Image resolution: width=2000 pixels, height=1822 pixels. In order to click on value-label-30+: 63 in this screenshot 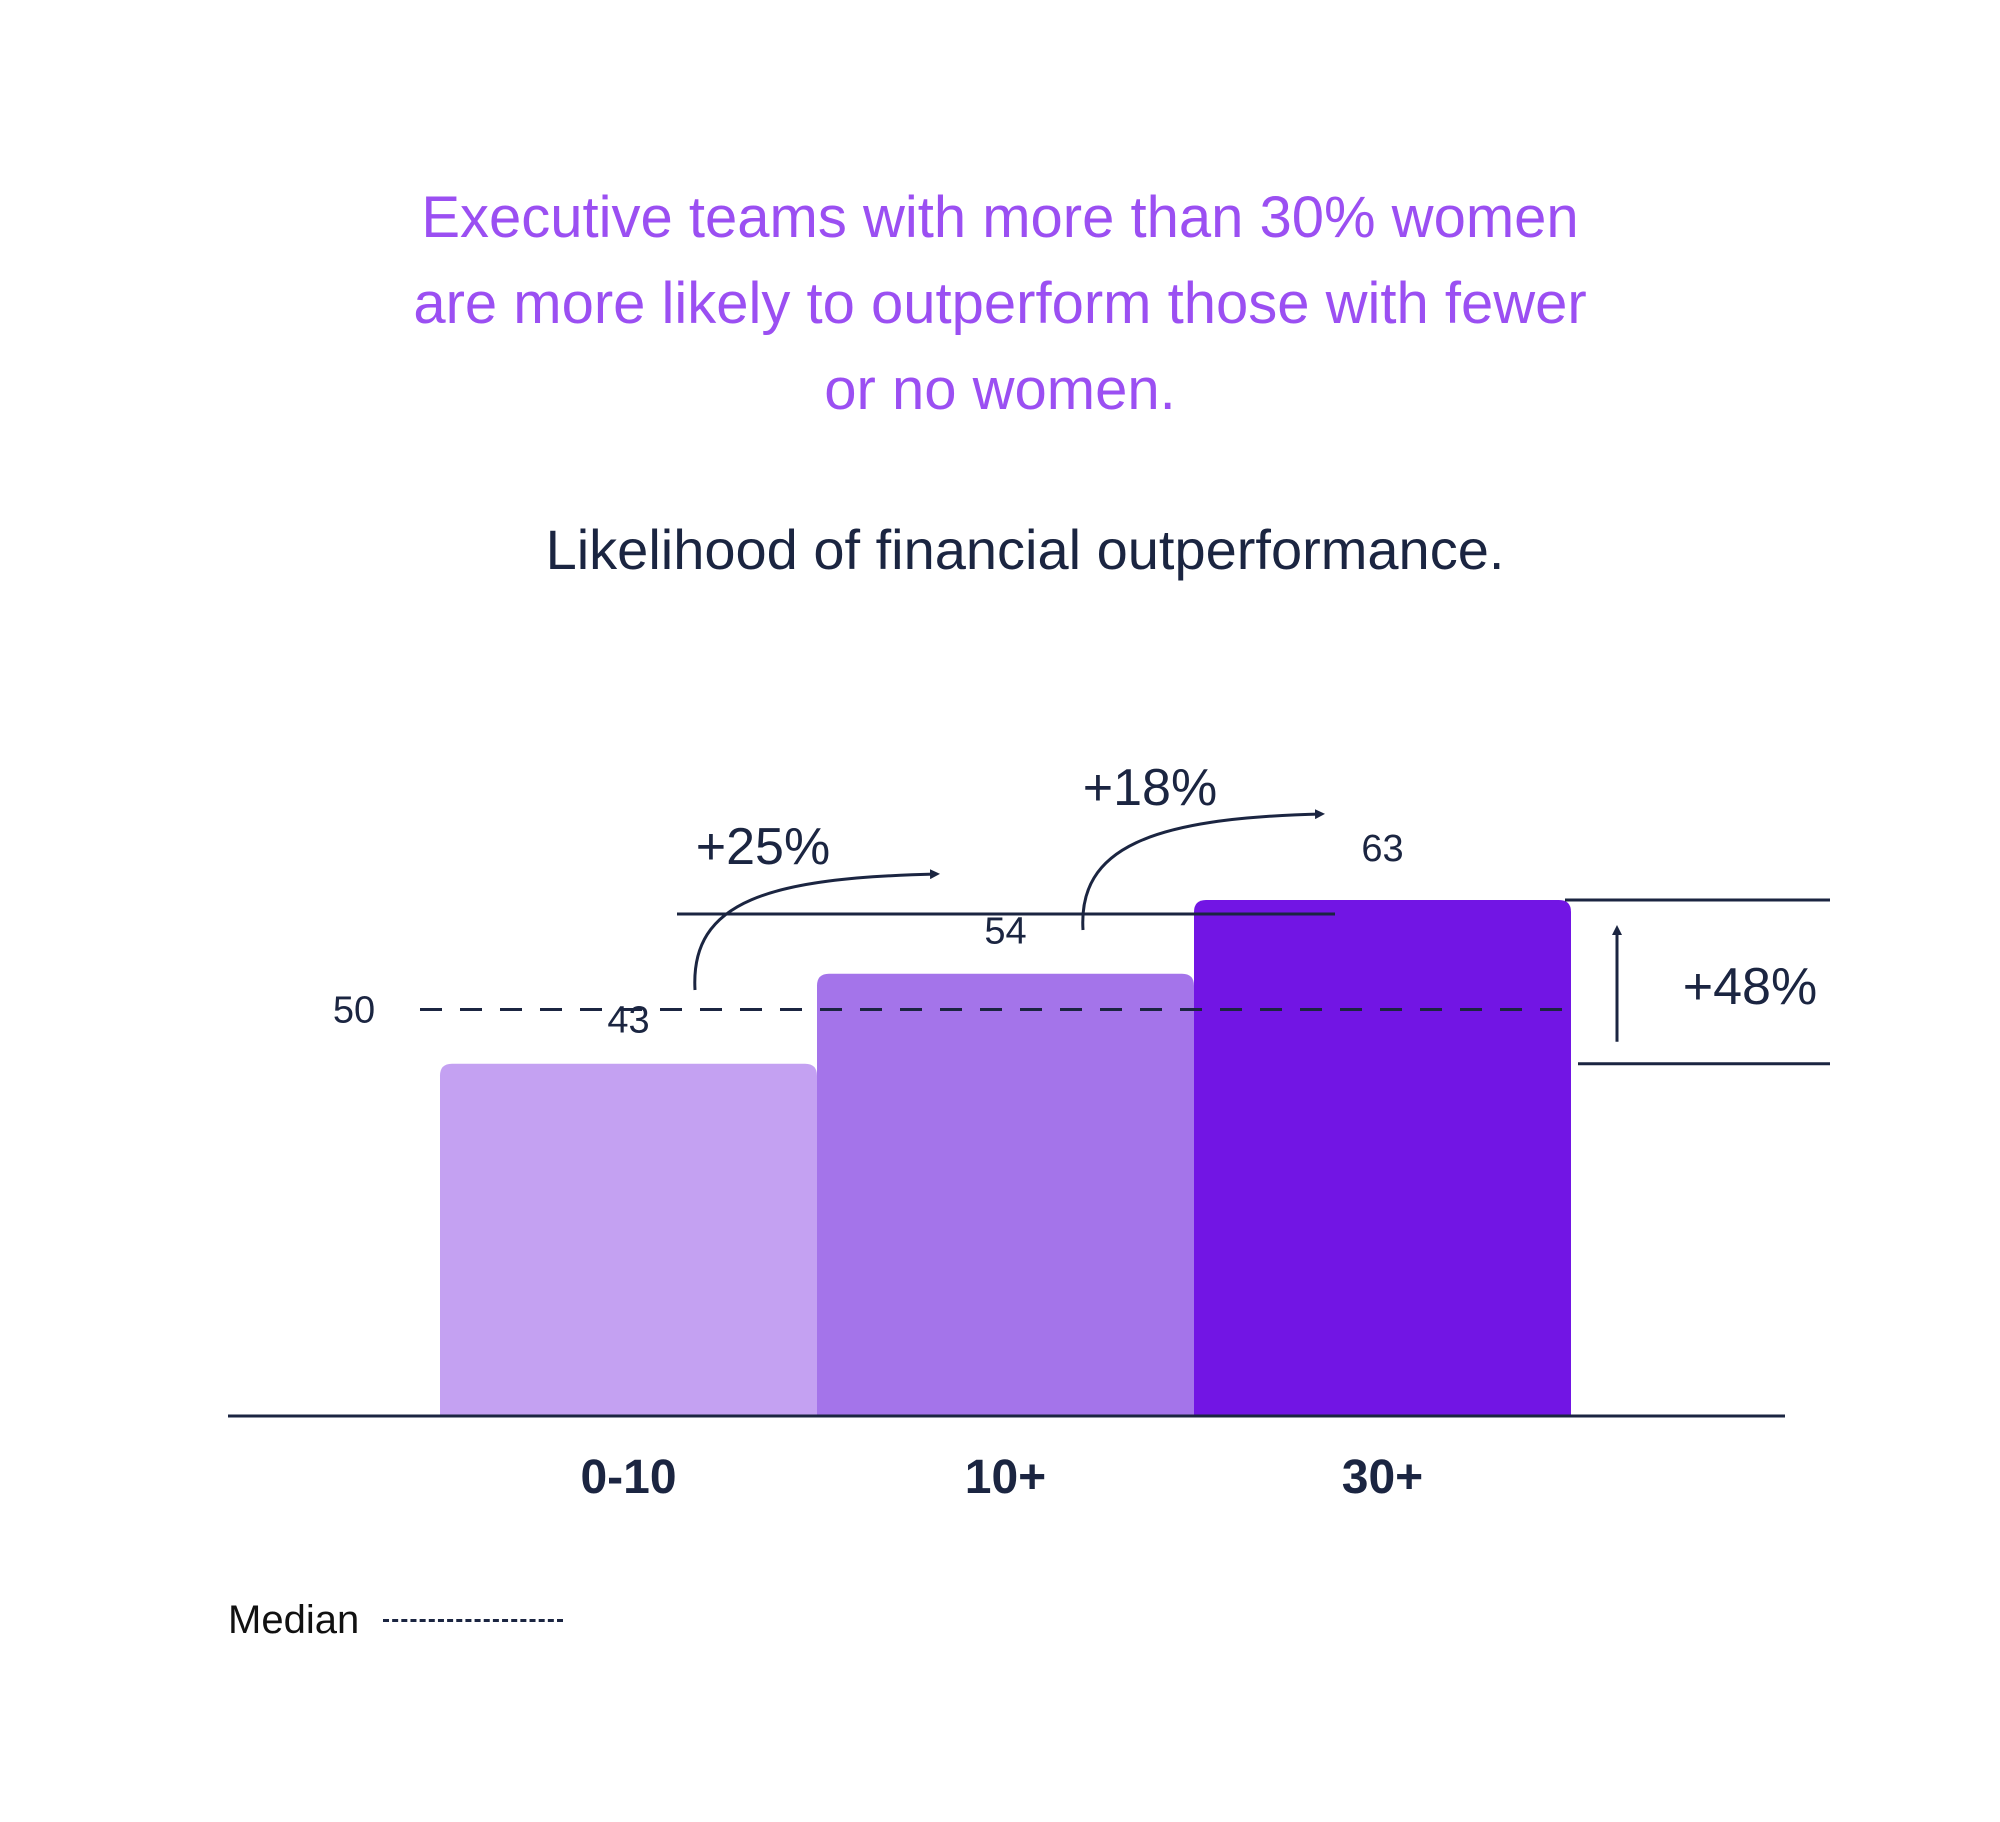, I will do `click(1382, 849)`.